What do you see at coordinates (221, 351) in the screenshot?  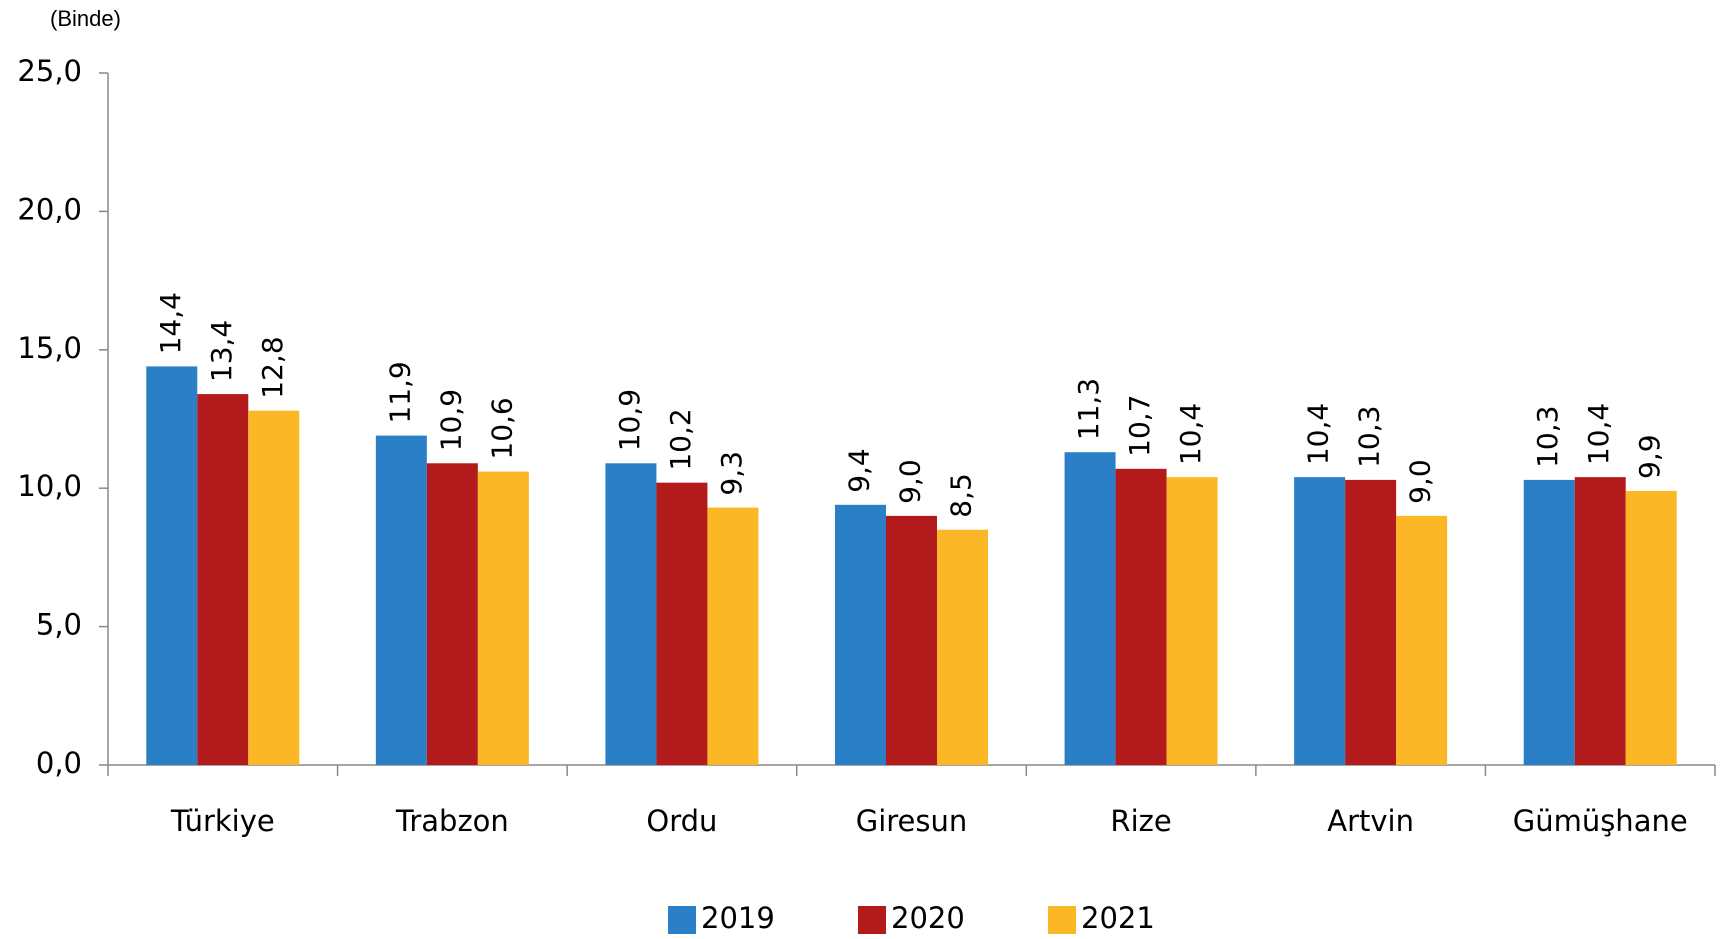 I see `value-label: 13,4` at bounding box center [221, 351].